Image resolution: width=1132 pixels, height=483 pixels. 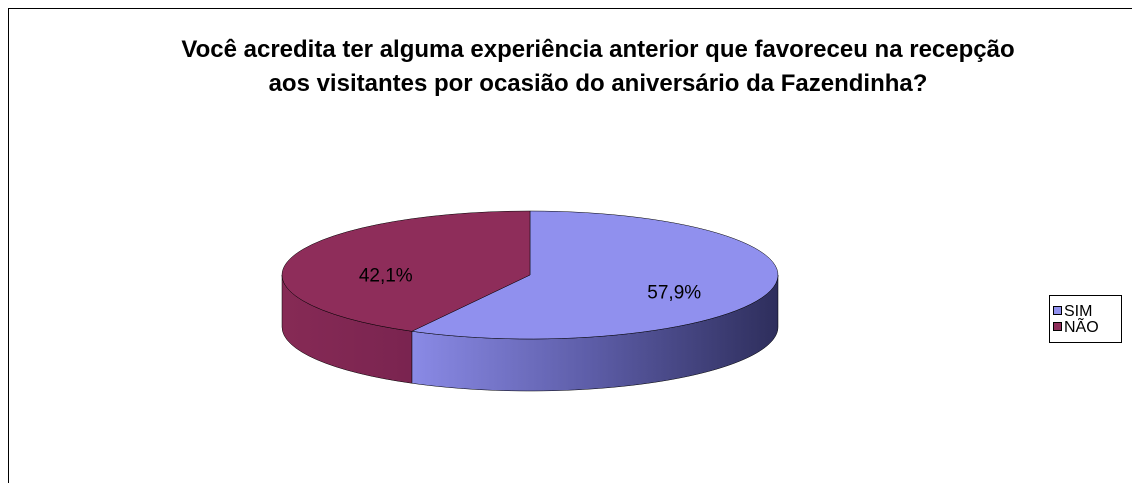 I want to click on legend-label: SIM, so click(x=1078, y=311).